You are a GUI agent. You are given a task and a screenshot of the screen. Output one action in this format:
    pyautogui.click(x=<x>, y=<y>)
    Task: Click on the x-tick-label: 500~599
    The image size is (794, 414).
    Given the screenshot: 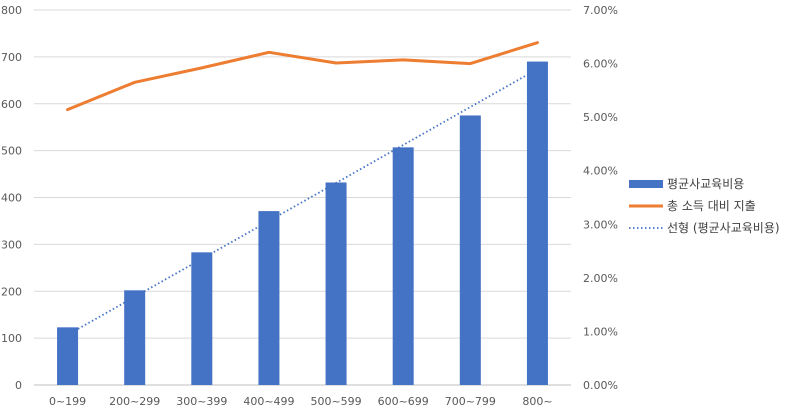 What is the action you would take?
    pyautogui.click(x=335, y=401)
    